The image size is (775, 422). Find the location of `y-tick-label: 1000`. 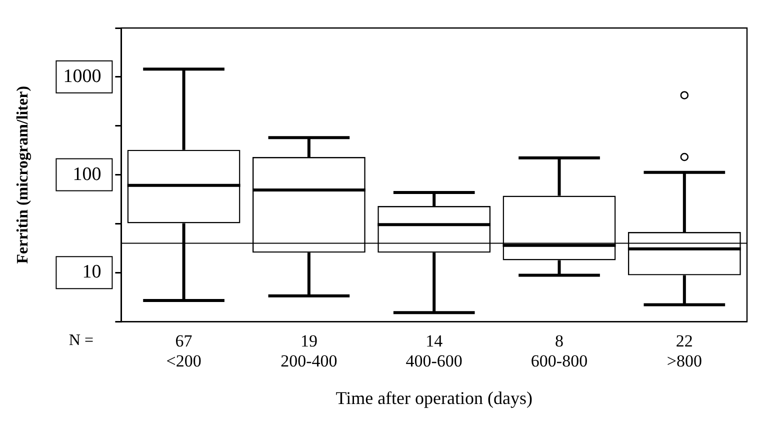

y-tick-label: 1000 is located at coordinates (82, 76).